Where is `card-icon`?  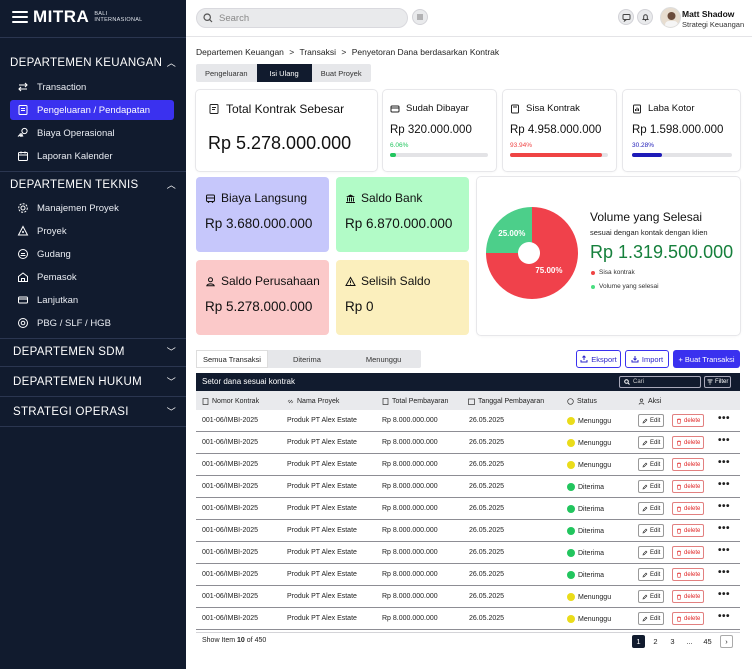
card-icon is located at coordinates (23, 300).